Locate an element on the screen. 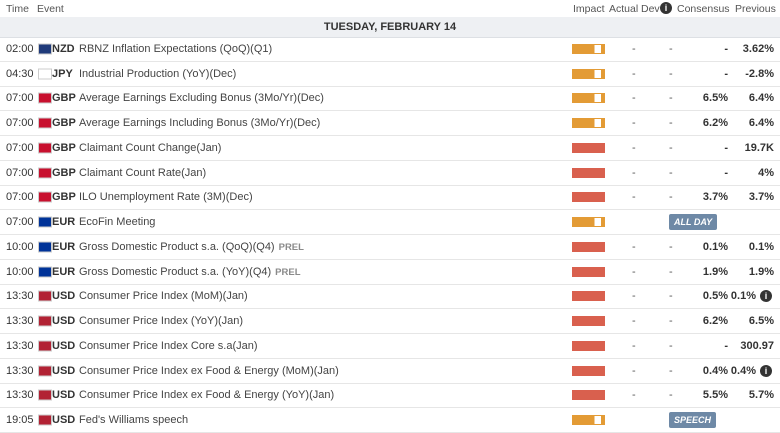 The image size is (780, 433). column-header: Previous is located at coordinates (755, 9).